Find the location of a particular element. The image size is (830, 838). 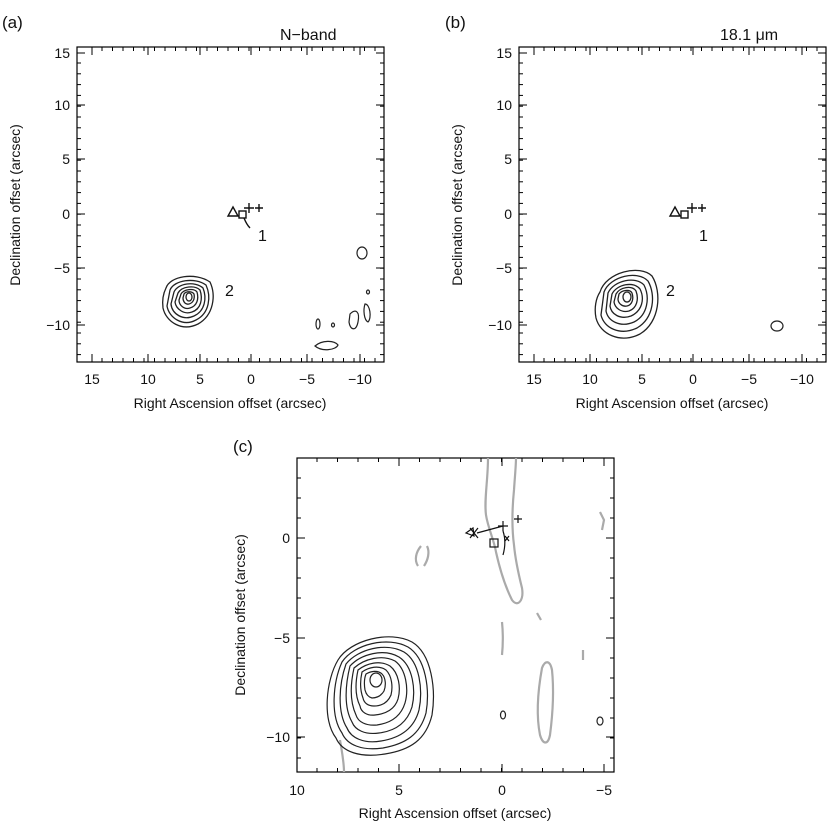

panel-b-xtick: 15 is located at coordinates (534, 379).